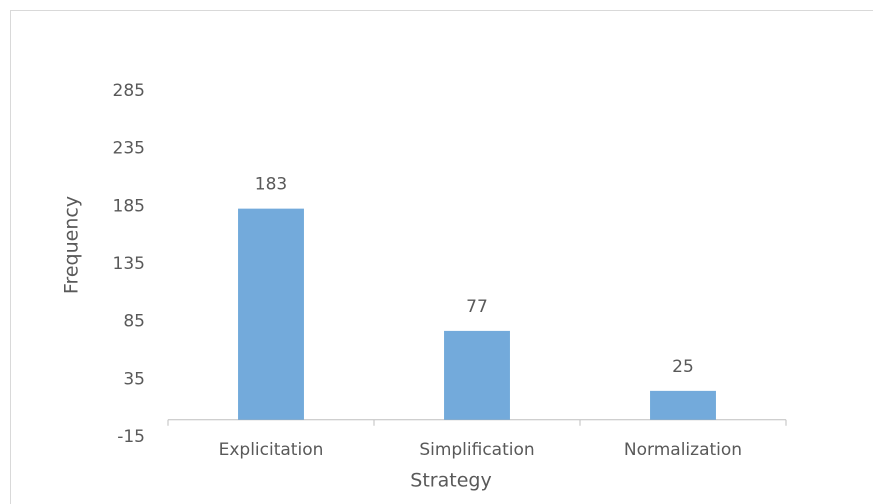 The height and width of the screenshot is (504, 873). What do you see at coordinates (134, 322) in the screenshot?
I see `y-tick-label: 85` at bounding box center [134, 322].